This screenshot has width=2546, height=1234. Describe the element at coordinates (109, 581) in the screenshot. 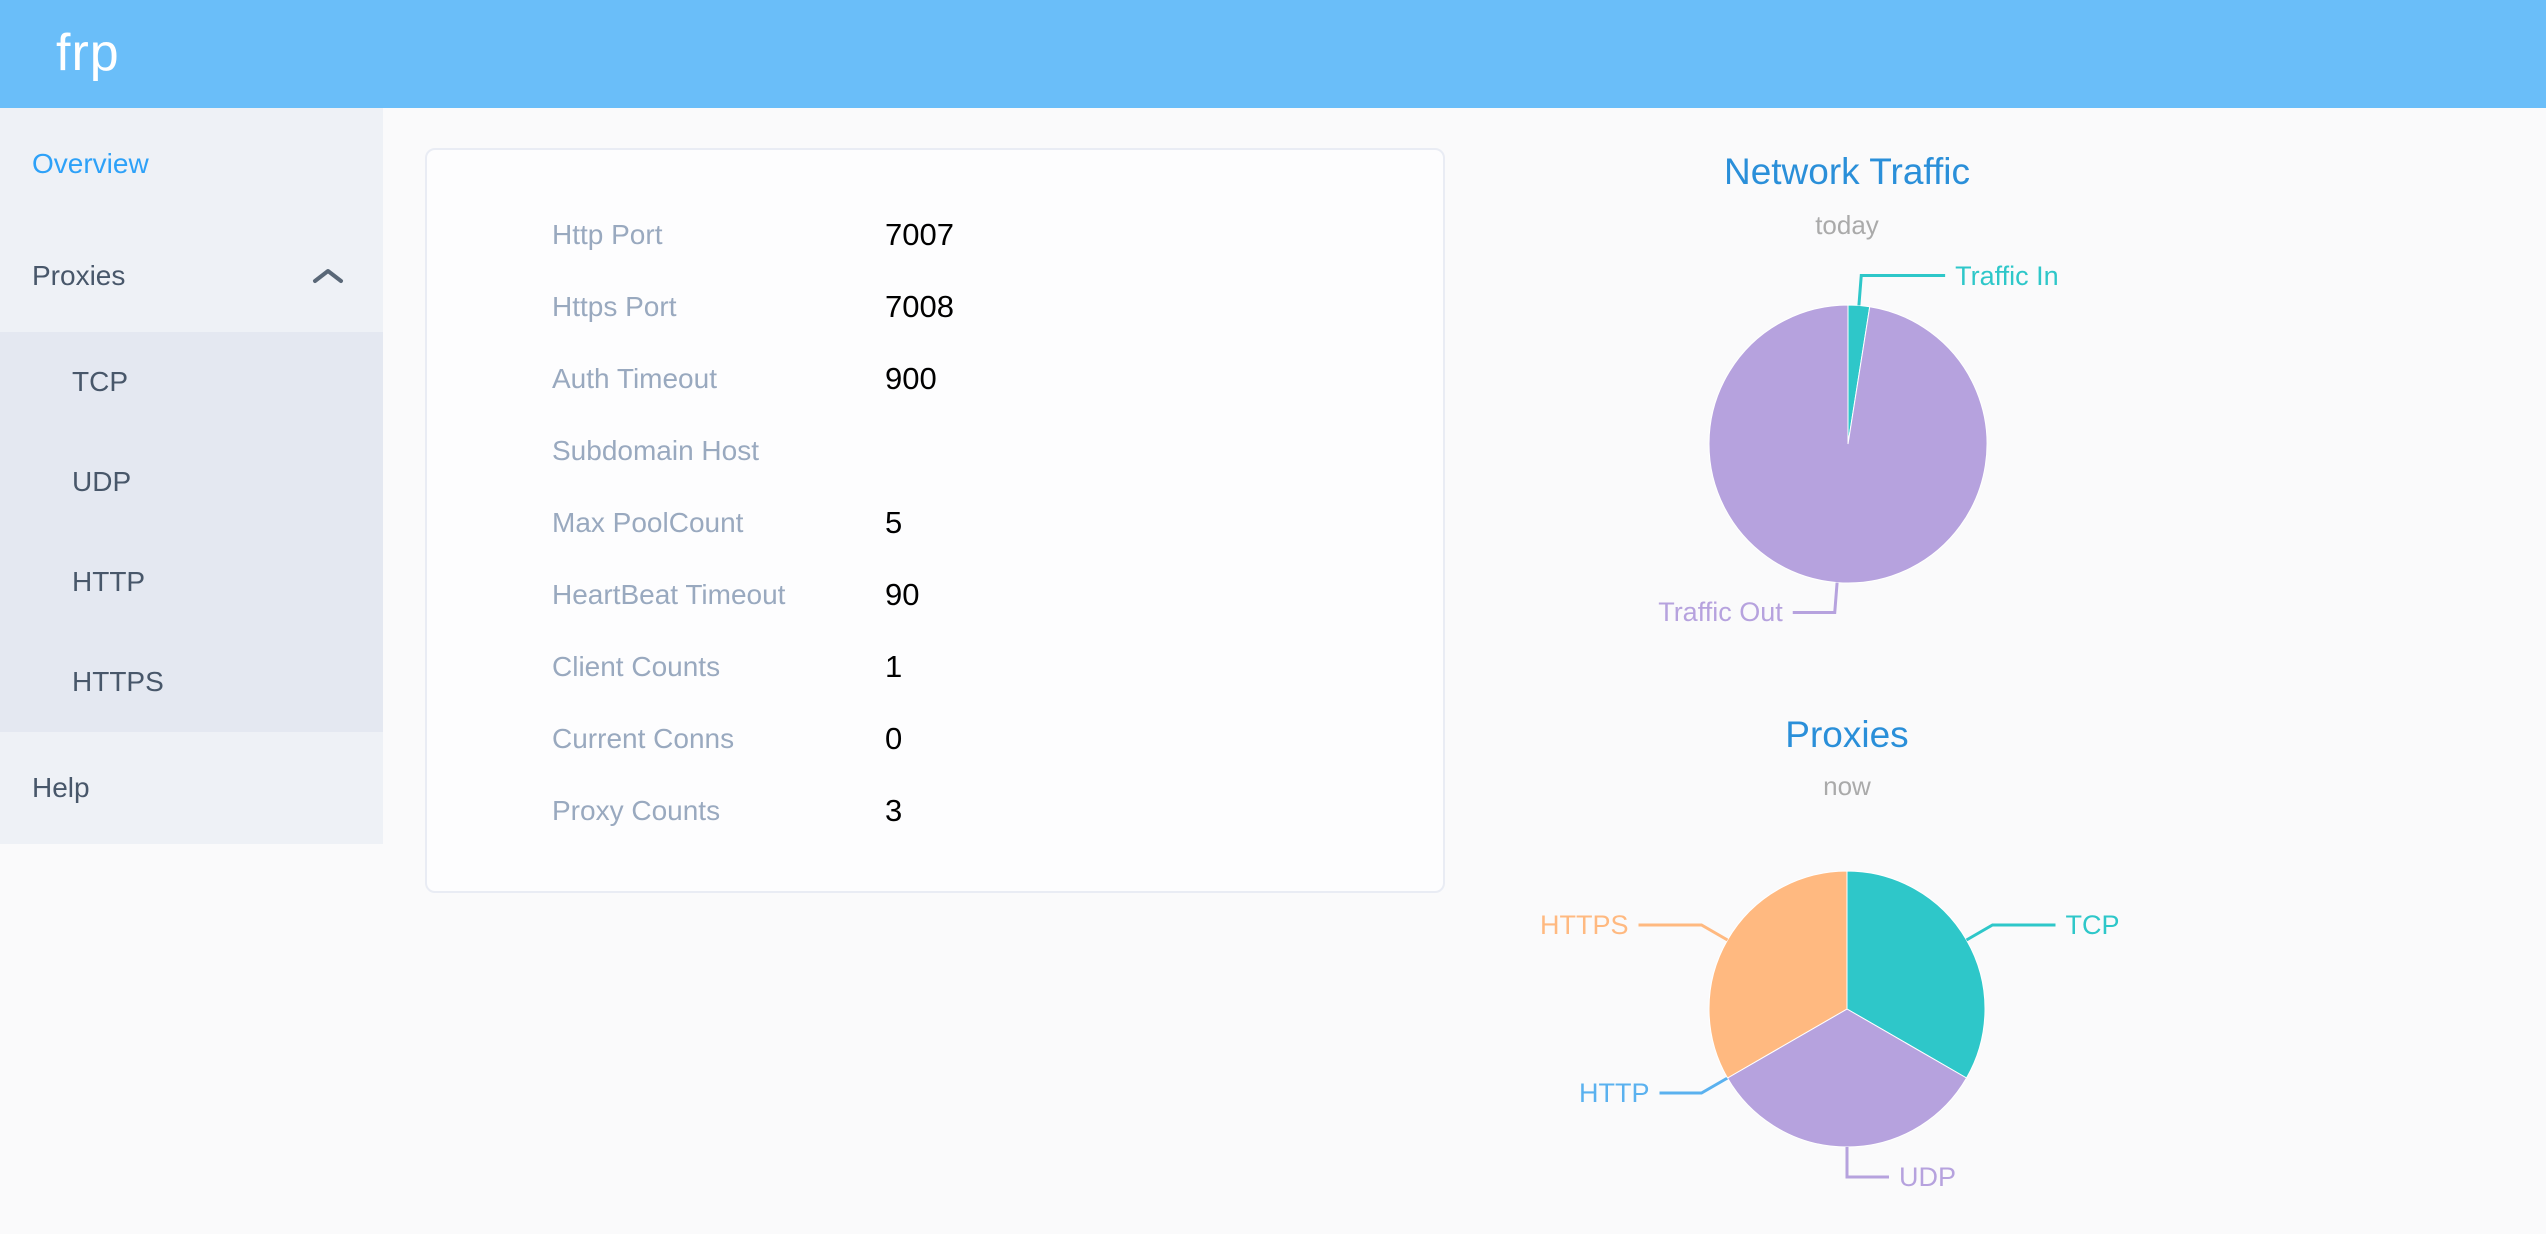

I see `sidebar-item-http: HTTP` at that location.